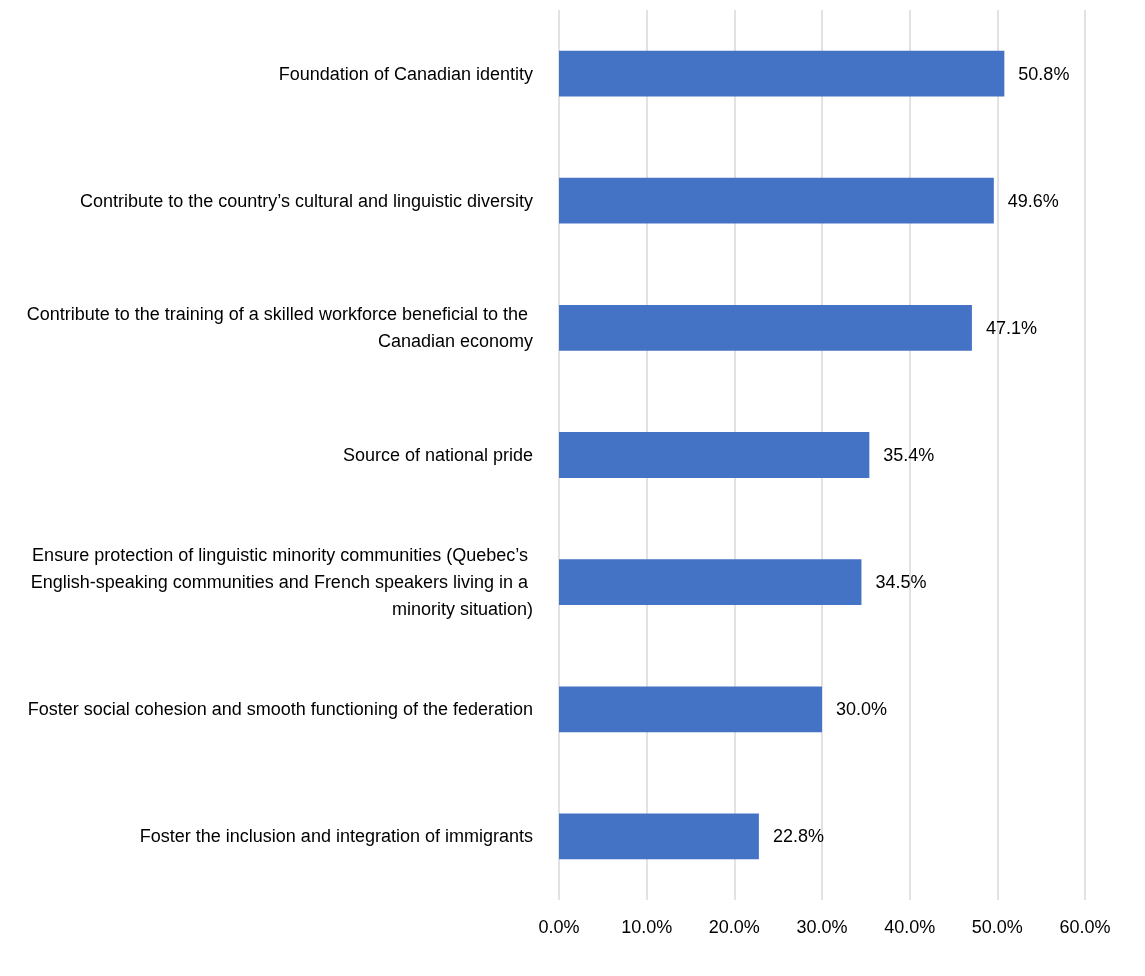 The image size is (1145, 976). What do you see at coordinates (647, 927) in the screenshot?
I see `x-tick-label: 10.0%` at bounding box center [647, 927].